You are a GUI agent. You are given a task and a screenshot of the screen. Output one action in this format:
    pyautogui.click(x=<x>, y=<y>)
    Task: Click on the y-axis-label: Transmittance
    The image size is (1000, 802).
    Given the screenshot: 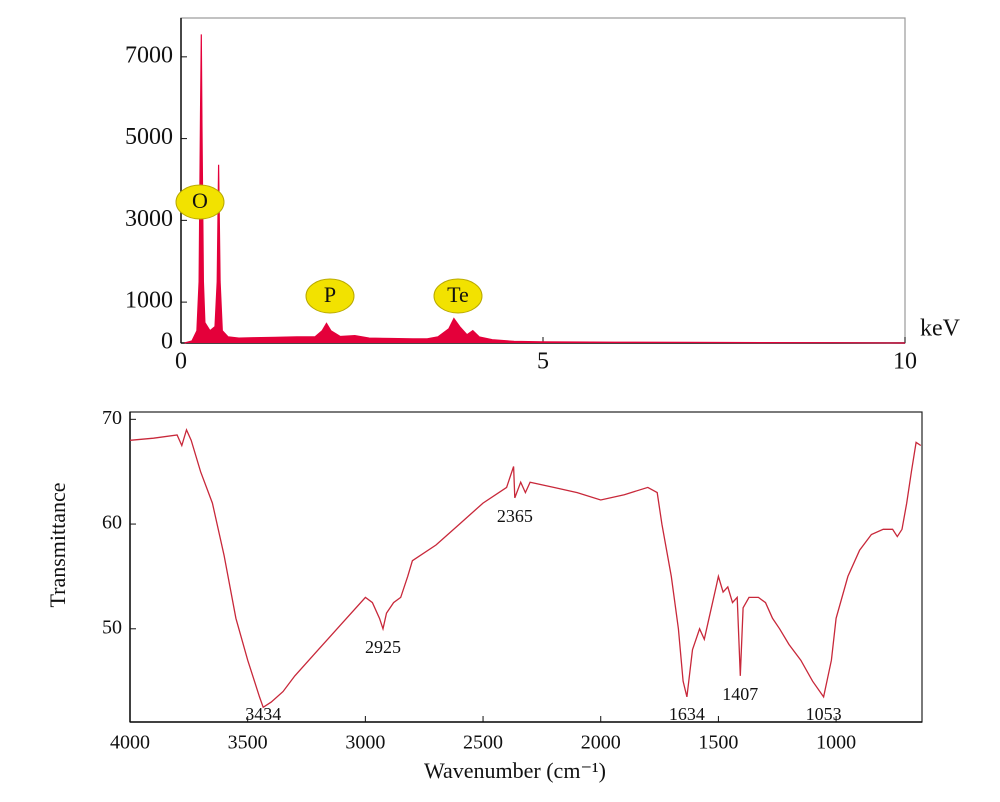 What is the action you would take?
    pyautogui.click(x=57, y=544)
    